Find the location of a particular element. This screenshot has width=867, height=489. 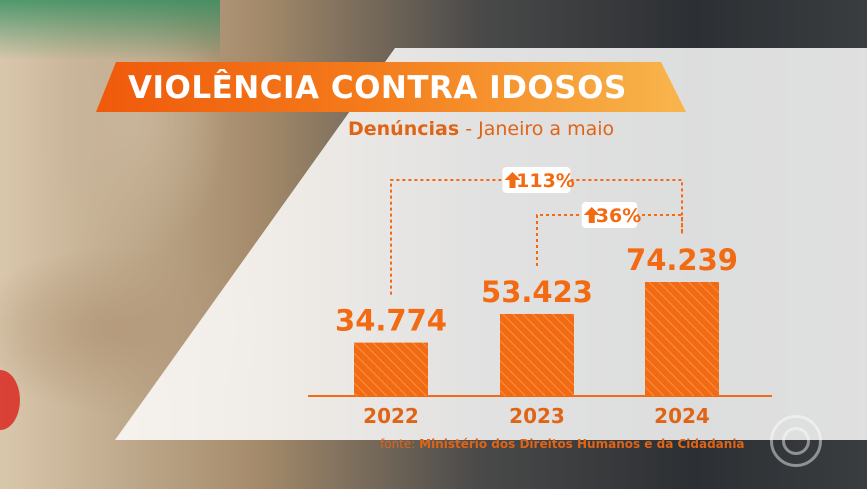

x-tick-2022: 2022 is located at coordinates (391, 416).